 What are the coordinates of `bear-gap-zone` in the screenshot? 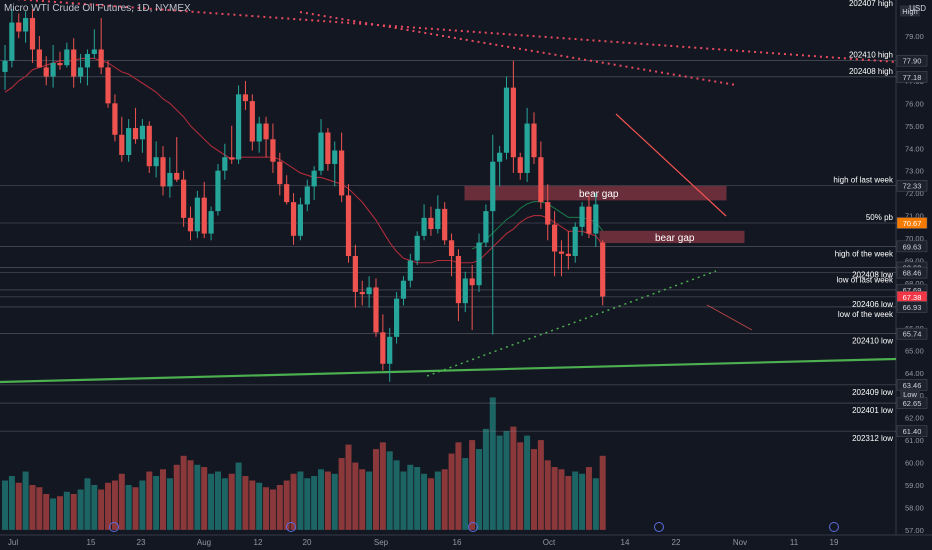 It's located at (672, 237).